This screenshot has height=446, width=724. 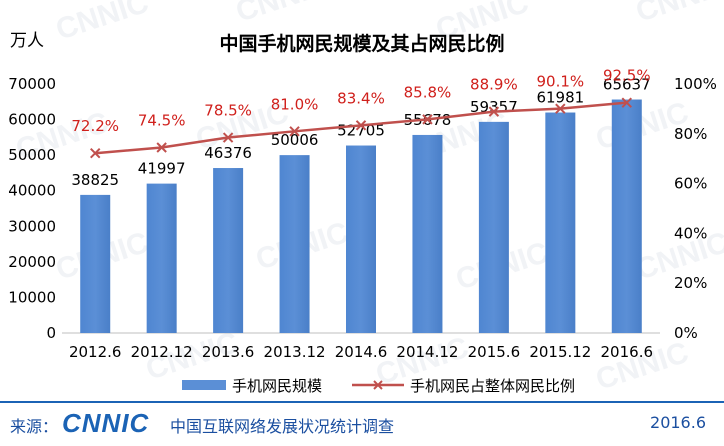 I want to click on y-tick-label: 20000, so click(x=32, y=262).